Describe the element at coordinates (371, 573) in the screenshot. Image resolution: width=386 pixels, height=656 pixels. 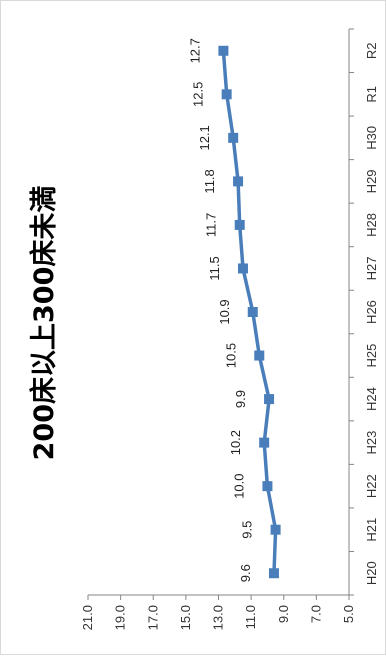
I see `category-tick-label: H20` at that location.